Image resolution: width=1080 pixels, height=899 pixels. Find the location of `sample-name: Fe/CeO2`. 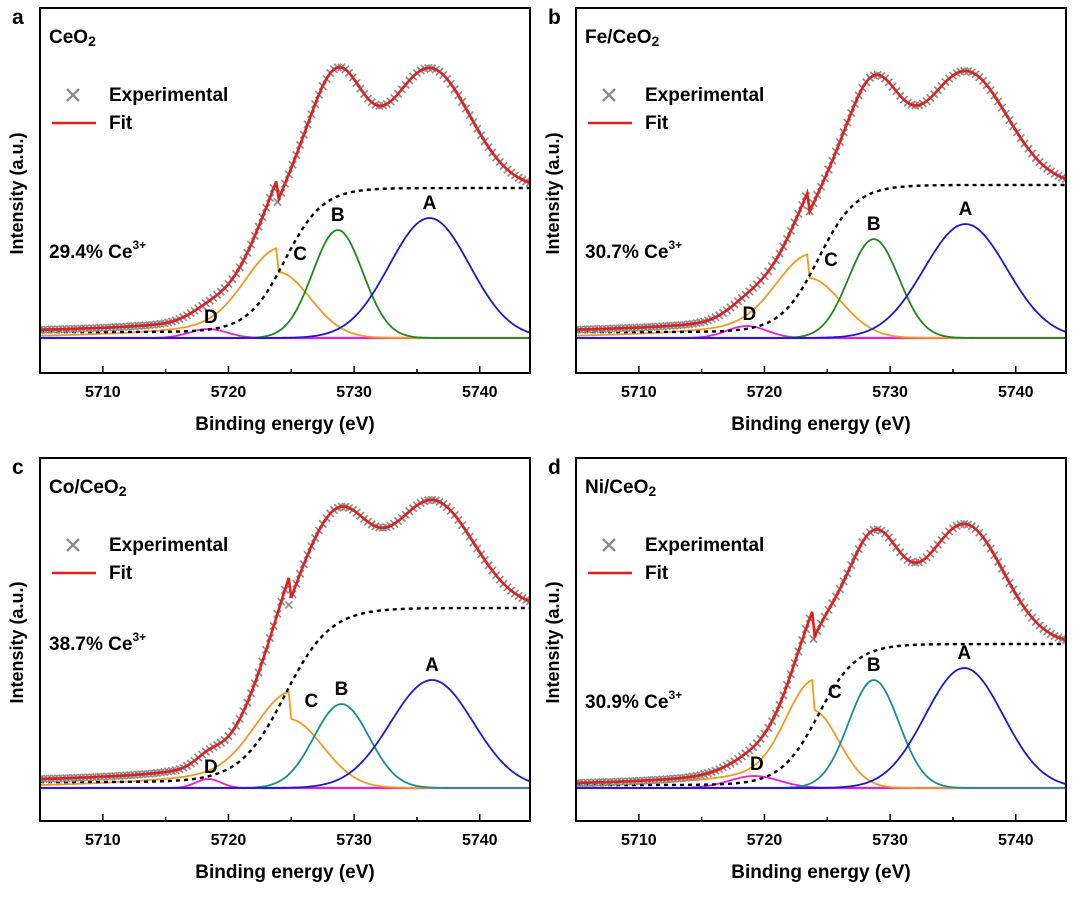

sample-name: Fe/CeO2 is located at coordinates (622, 38).